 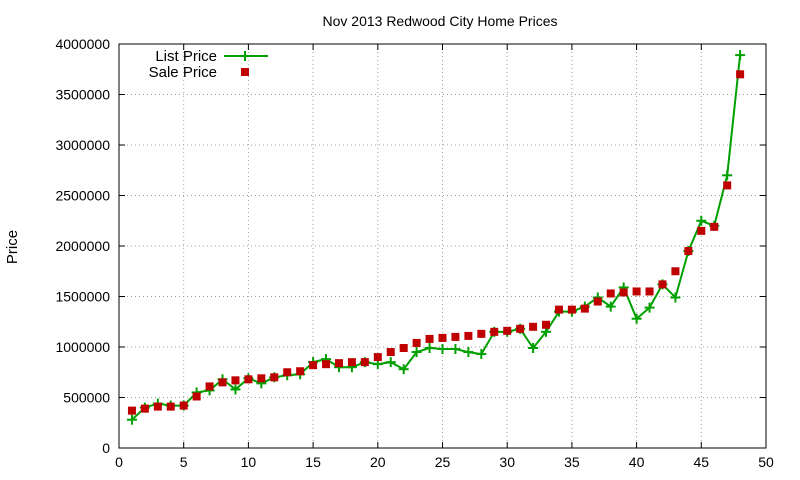 I want to click on y-tick-label: 2500000, so click(x=82, y=196).